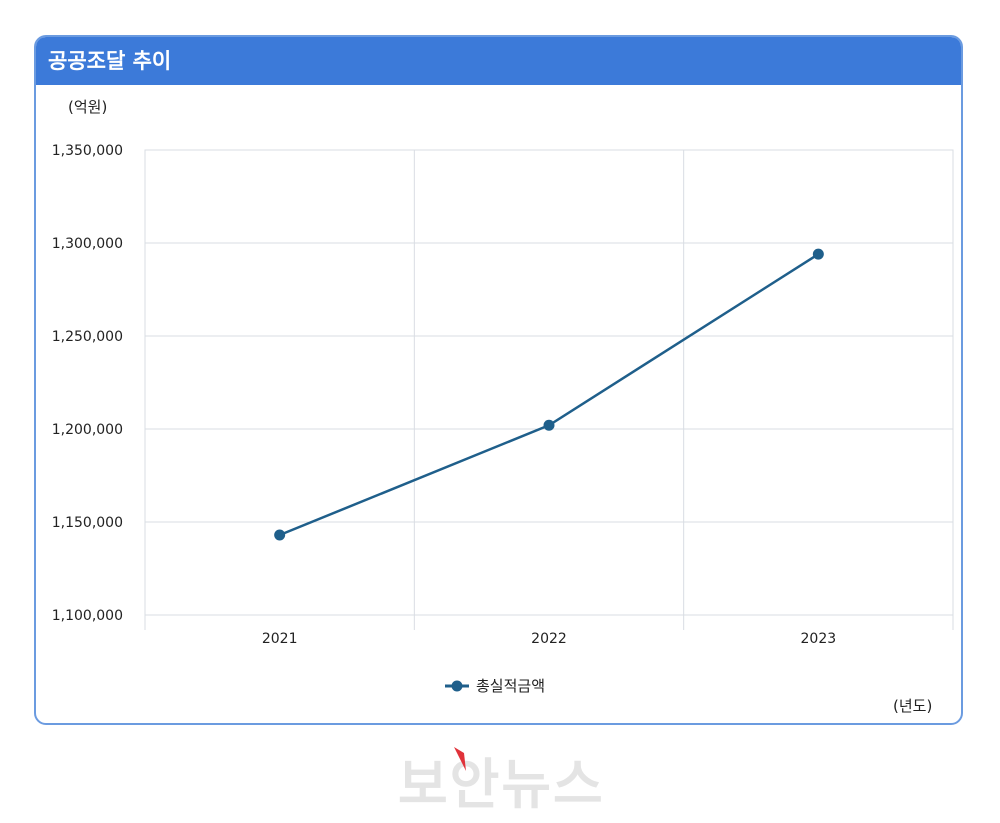 The width and height of the screenshot is (1000, 823). I want to click on chart-legend: 총실적금액, so click(494, 685).